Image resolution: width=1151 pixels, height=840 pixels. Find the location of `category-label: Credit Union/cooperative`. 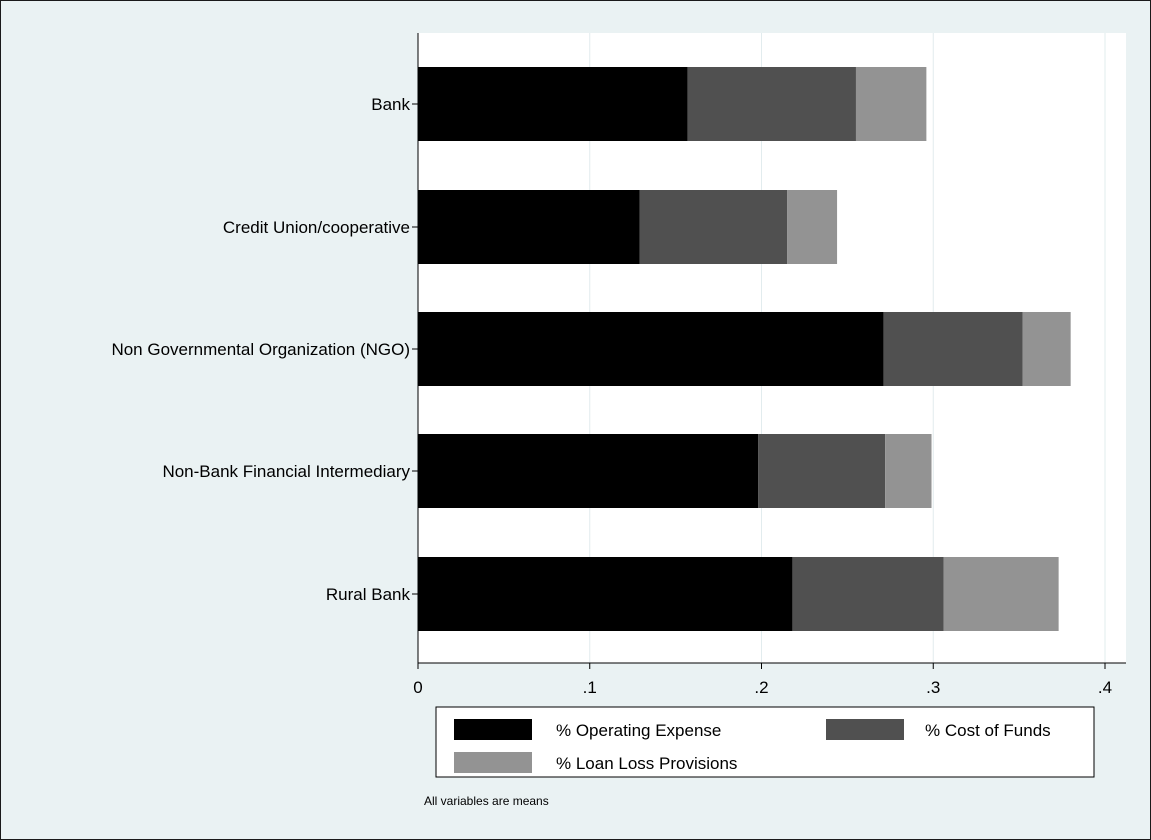

category-label: Credit Union/cooperative is located at coordinates (316, 227).